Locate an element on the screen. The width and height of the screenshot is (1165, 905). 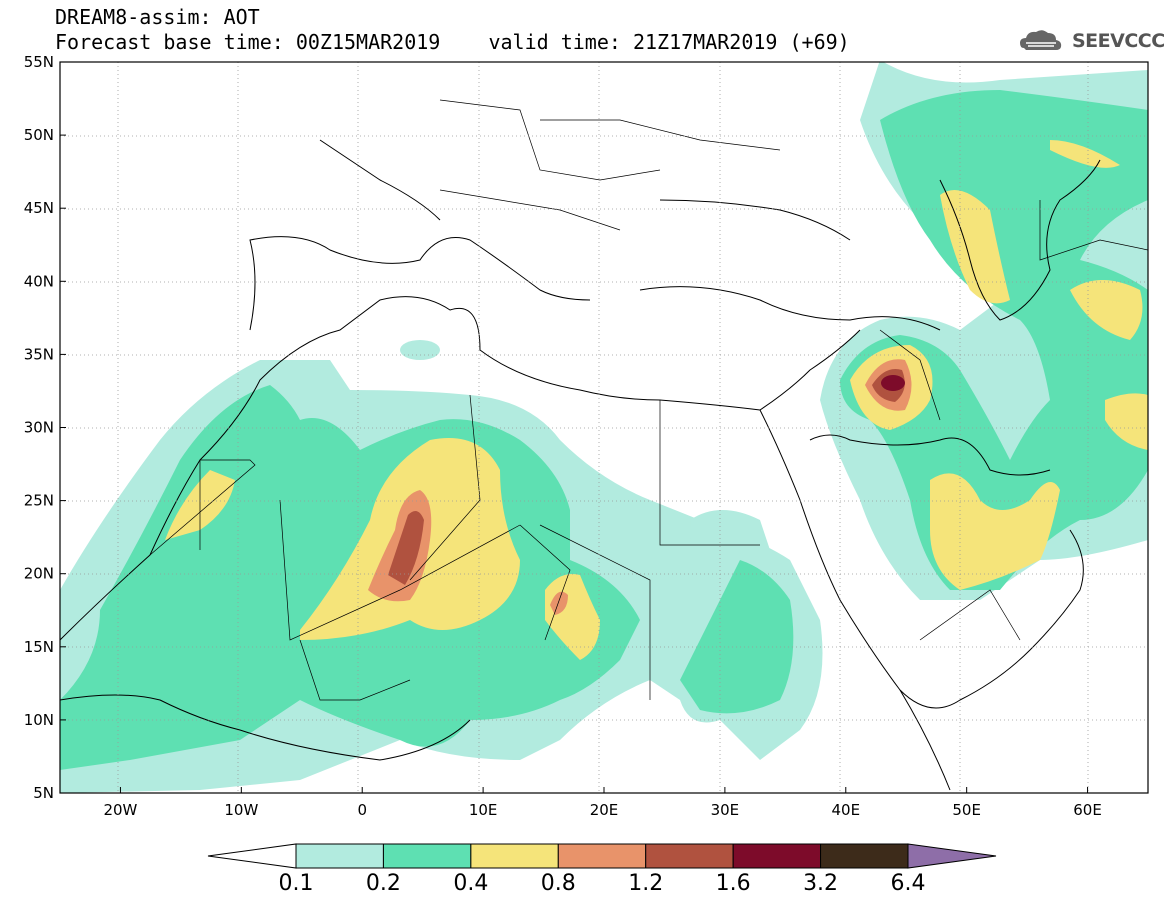
colorbar-over-triangle is located at coordinates (952, 856).